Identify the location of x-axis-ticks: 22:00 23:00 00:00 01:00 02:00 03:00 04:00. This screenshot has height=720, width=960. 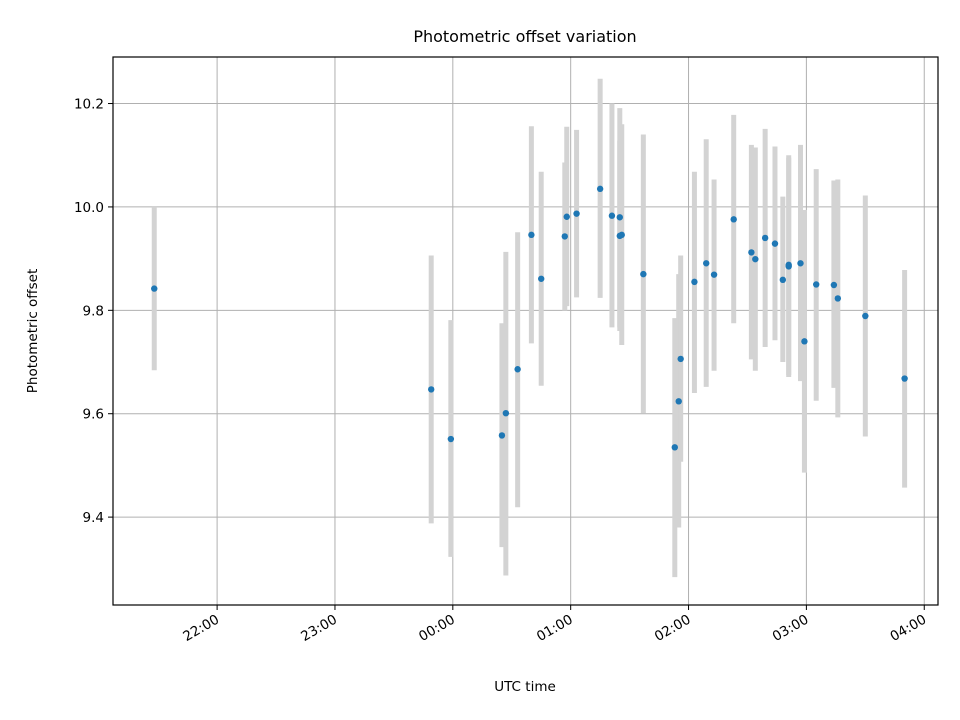
(554, 625).